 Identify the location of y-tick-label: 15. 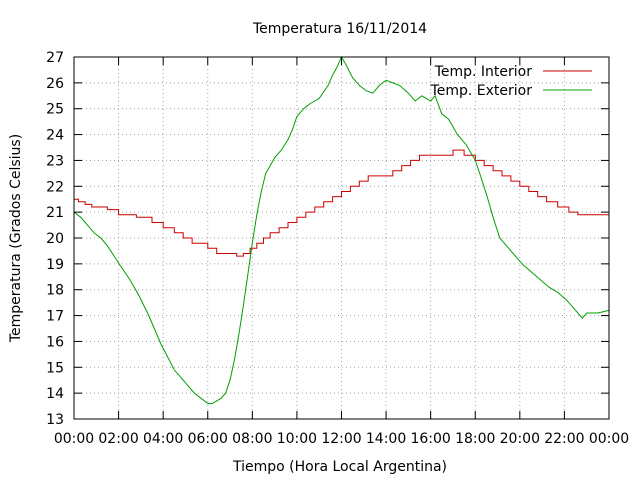
(55, 368).